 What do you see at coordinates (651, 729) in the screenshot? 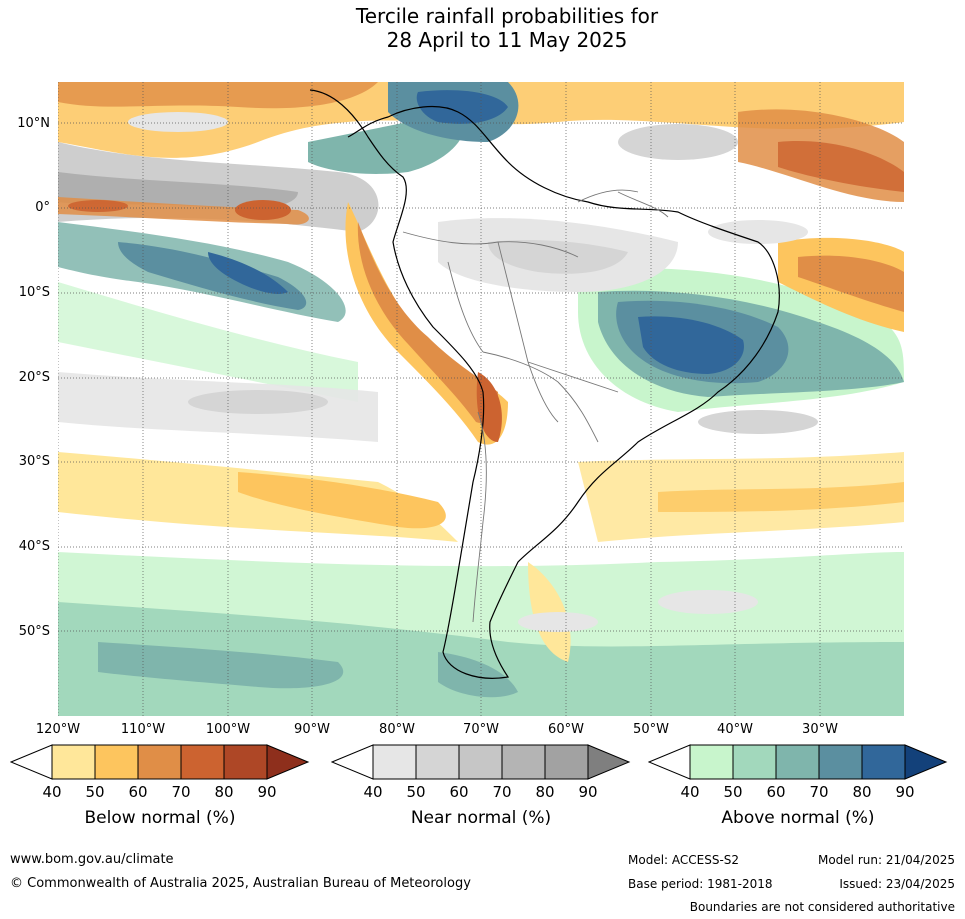
I see `lon-label-50w: 50°W` at bounding box center [651, 729].